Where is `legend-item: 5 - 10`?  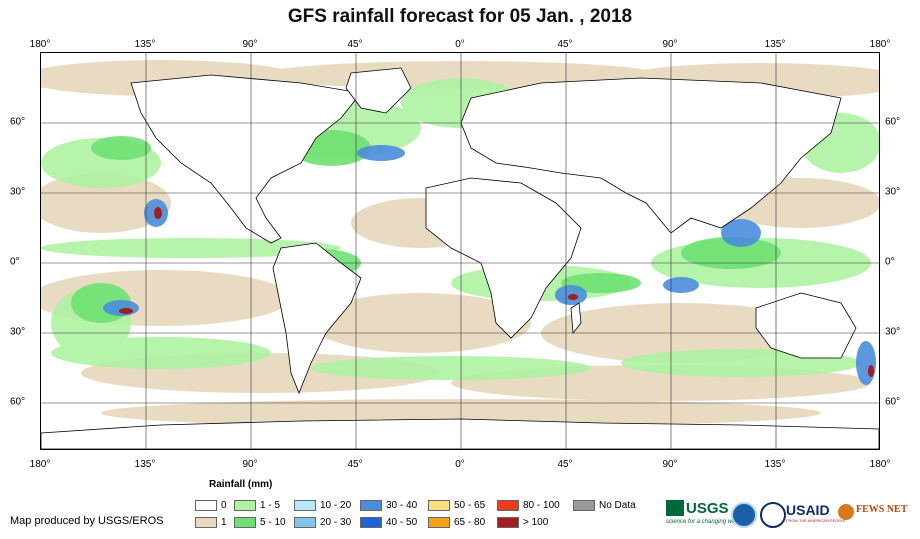 legend-item: 5 - 10 is located at coordinates (260, 522).